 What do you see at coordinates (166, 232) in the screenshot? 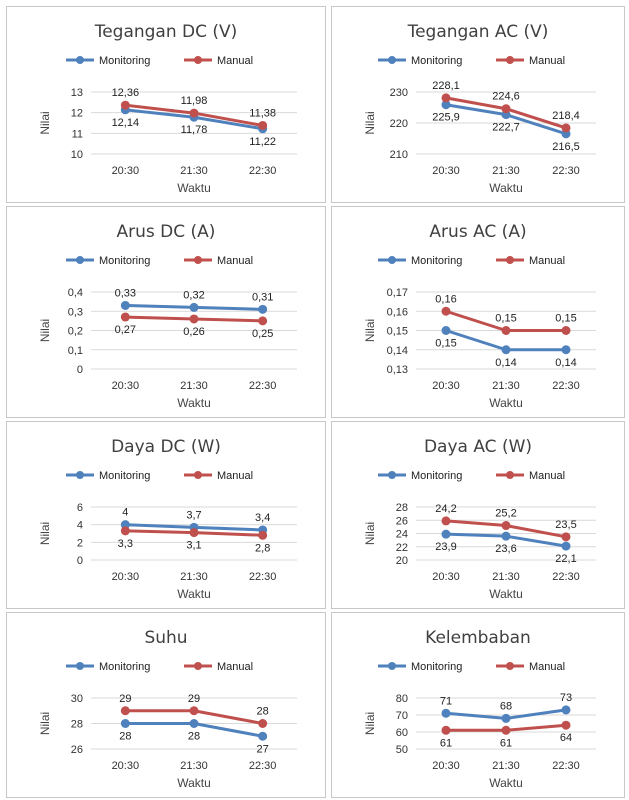
I see `chart-title: Arus DC (A)` at bounding box center [166, 232].